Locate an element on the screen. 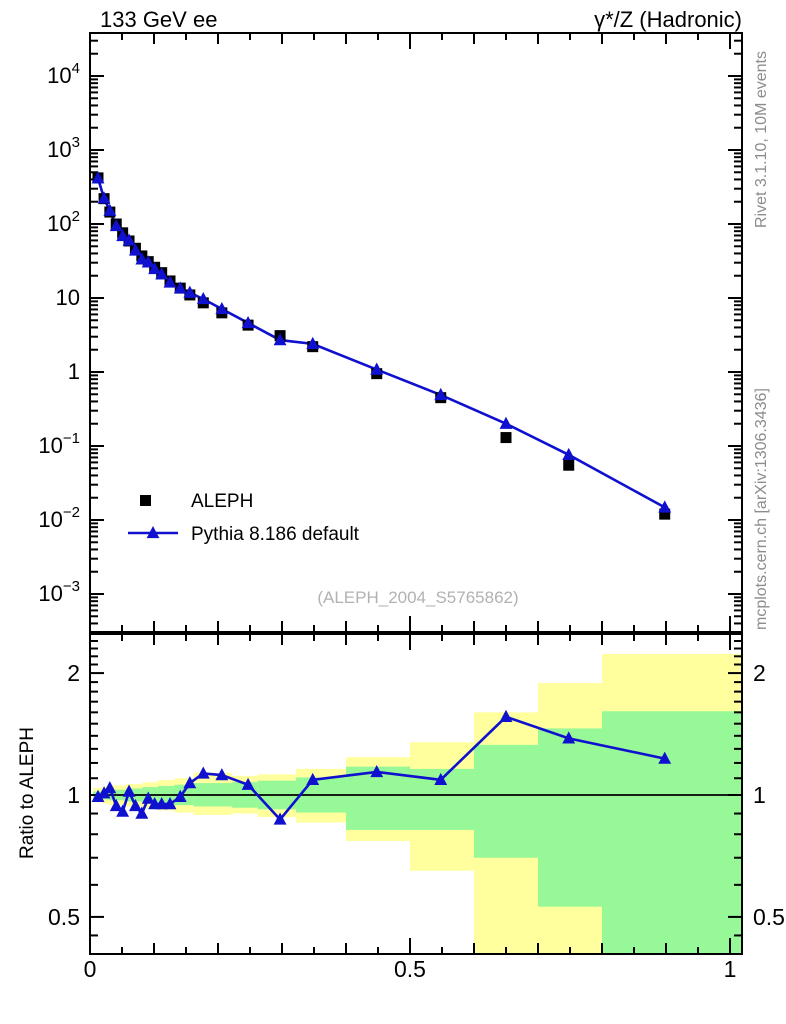  ratio-y-tick-label-right: 2 is located at coordinates (759, 673).